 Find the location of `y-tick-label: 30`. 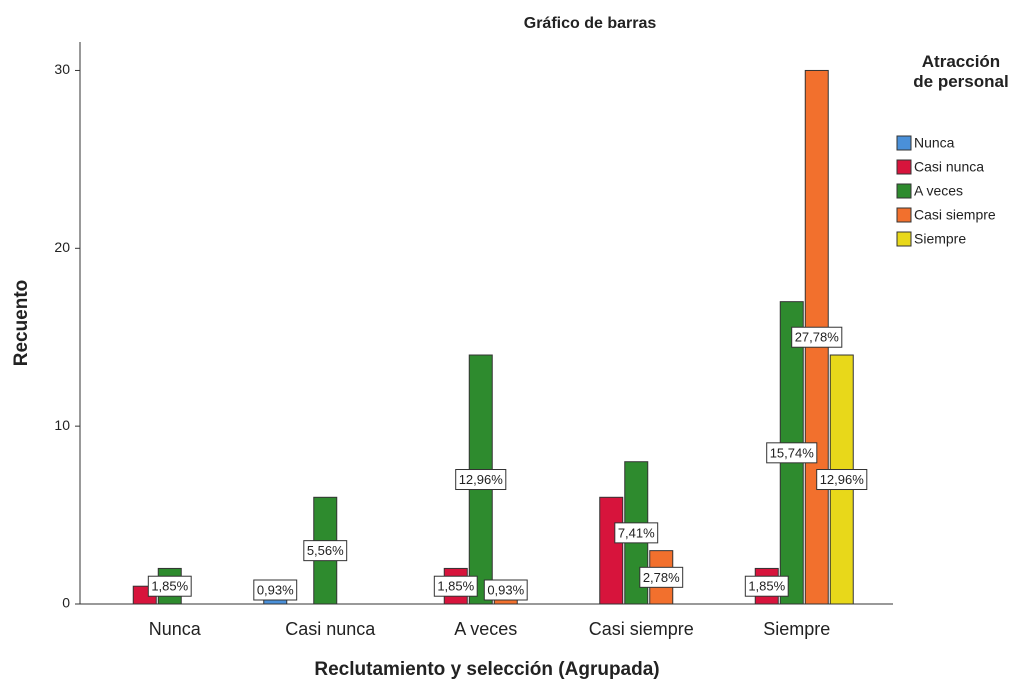

y-tick-label: 30 is located at coordinates (62, 69).